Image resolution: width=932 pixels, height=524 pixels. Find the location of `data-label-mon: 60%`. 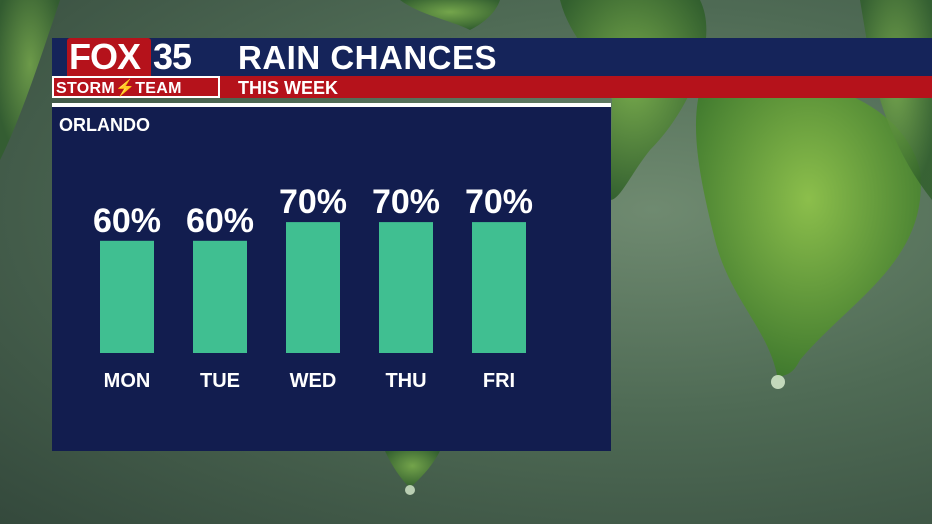

data-label-mon: 60% is located at coordinates (127, 221).